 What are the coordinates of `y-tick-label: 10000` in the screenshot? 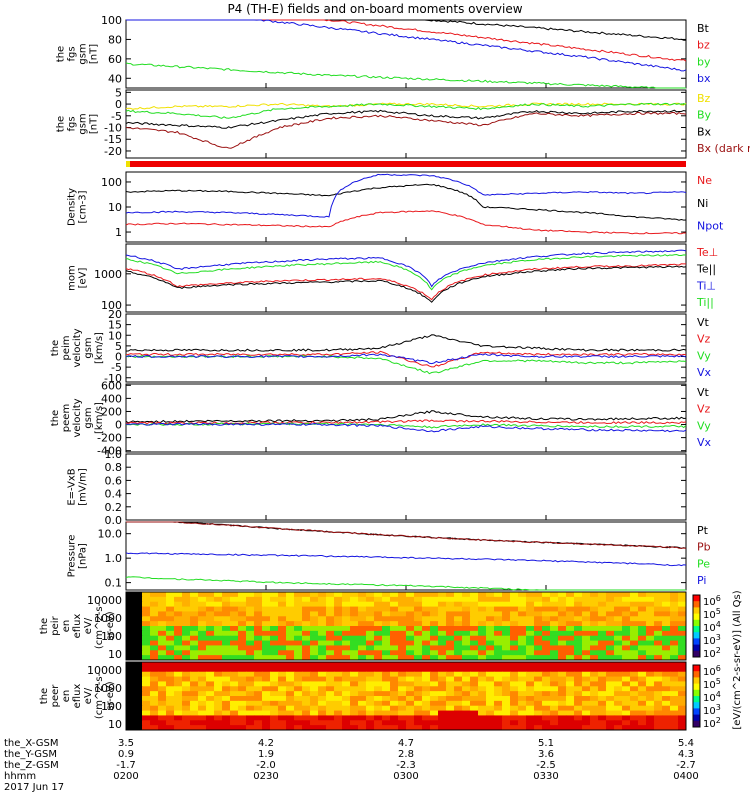 It's located at (104, 670).